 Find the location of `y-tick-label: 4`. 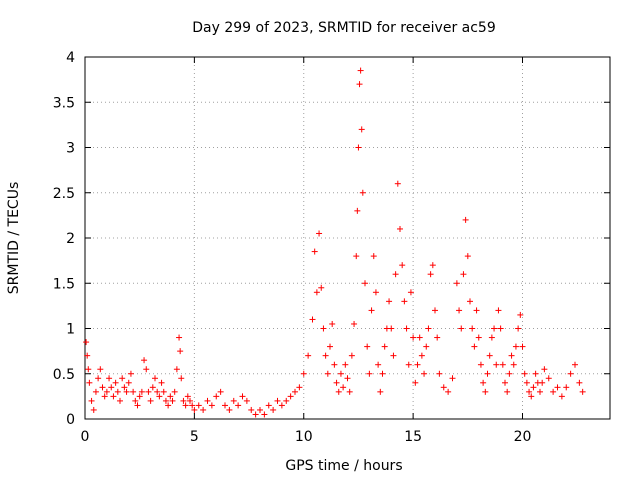

y-tick-label: 4 is located at coordinates (70, 58).